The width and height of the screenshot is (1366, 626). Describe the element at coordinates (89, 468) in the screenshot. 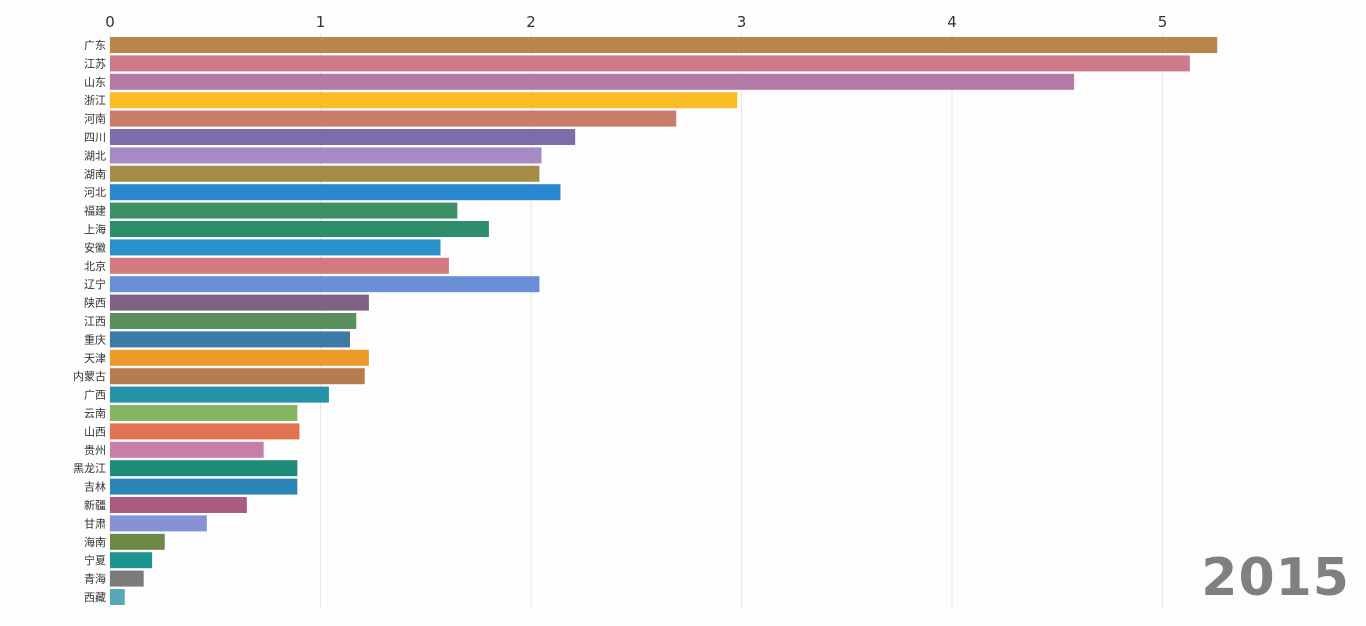

I see `category-label: 黑龙江` at that location.